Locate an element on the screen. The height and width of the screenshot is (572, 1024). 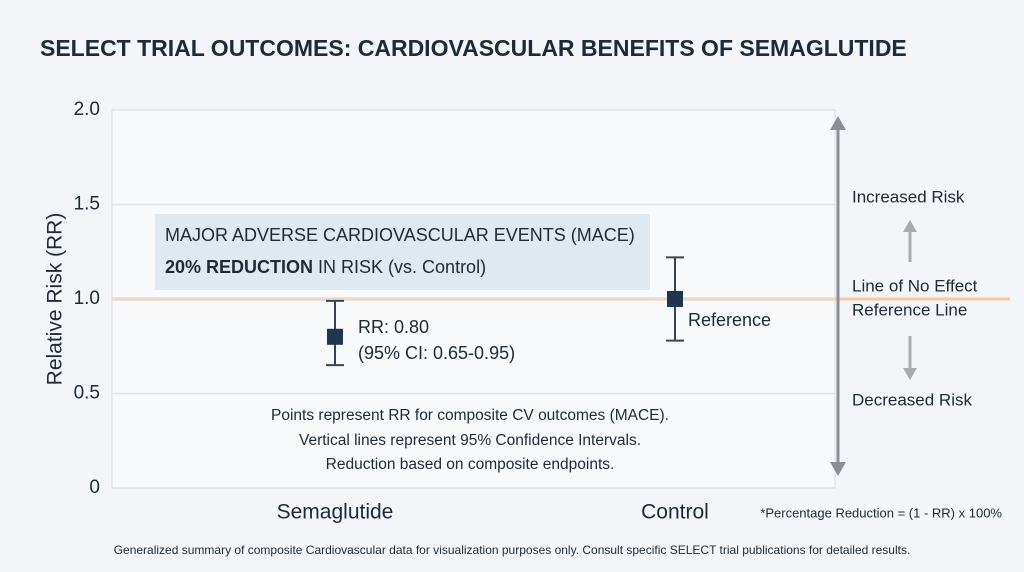
mace-rest: IN RISK (vs. Control) is located at coordinates (399, 267).